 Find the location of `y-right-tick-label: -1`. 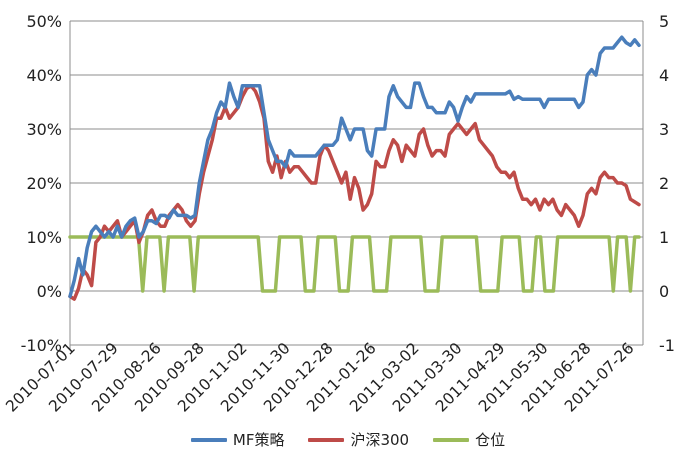

y-right-tick-label: -1 is located at coordinates (667, 345).